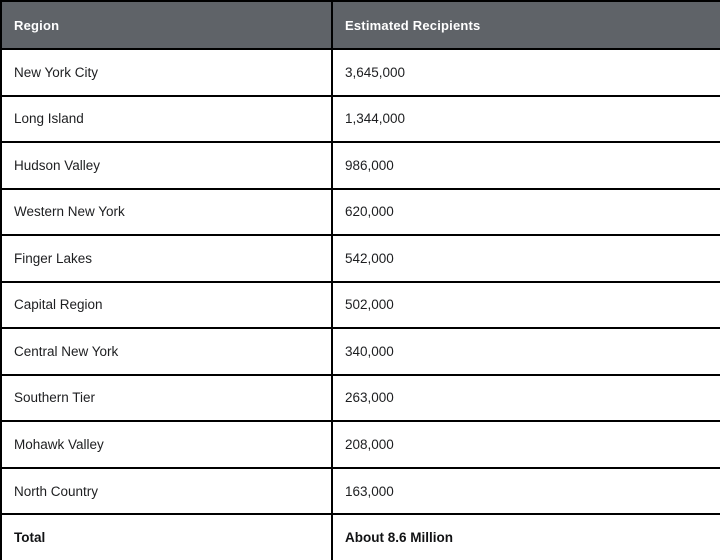  What do you see at coordinates (525, 72) in the screenshot?
I see `recipients-cell: 3,645,000` at bounding box center [525, 72].